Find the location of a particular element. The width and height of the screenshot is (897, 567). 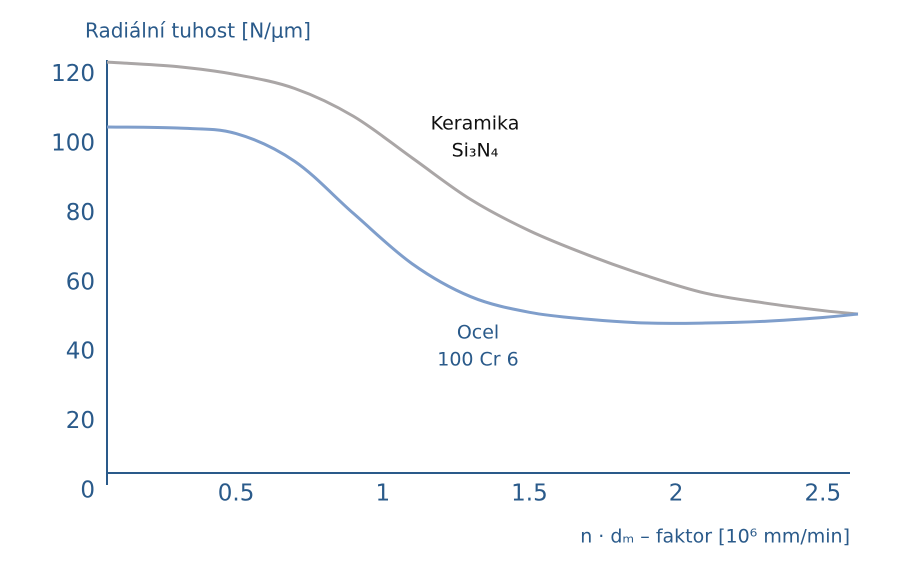

y-tick-label: 0 is located at coordinates (87, 491).